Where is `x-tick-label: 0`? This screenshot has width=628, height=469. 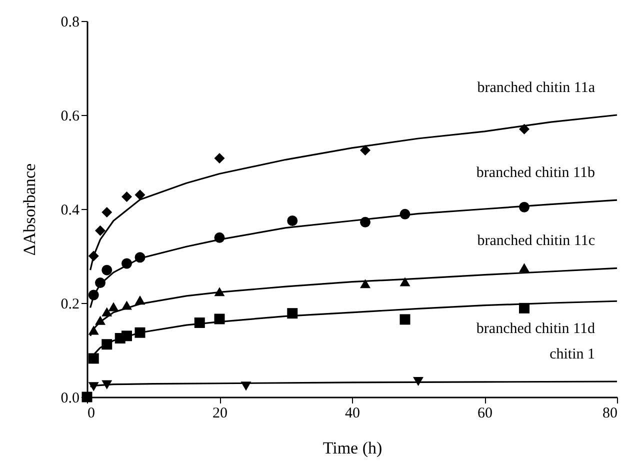
x-tick-label: 0 is located at coordinates (91, 414).